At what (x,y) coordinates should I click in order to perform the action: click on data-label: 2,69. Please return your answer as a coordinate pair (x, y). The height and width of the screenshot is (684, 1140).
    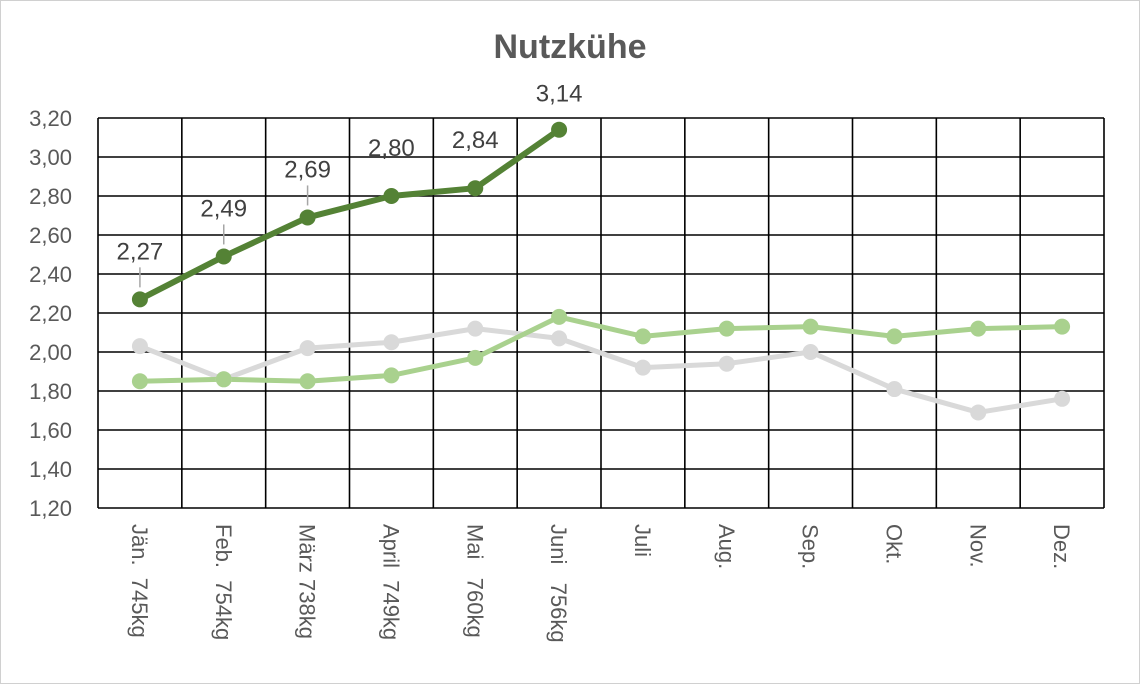
    Looking at the image, I should click on (307, 169).